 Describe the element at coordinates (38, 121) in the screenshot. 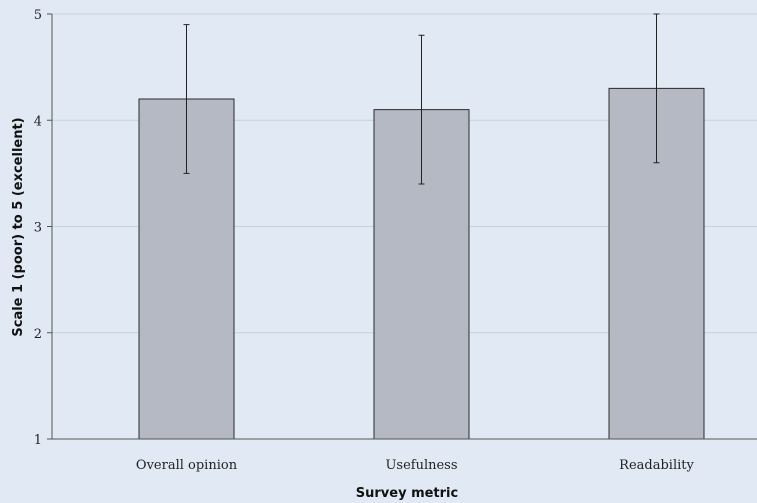

I see `y-tick-label: 4` at that location.